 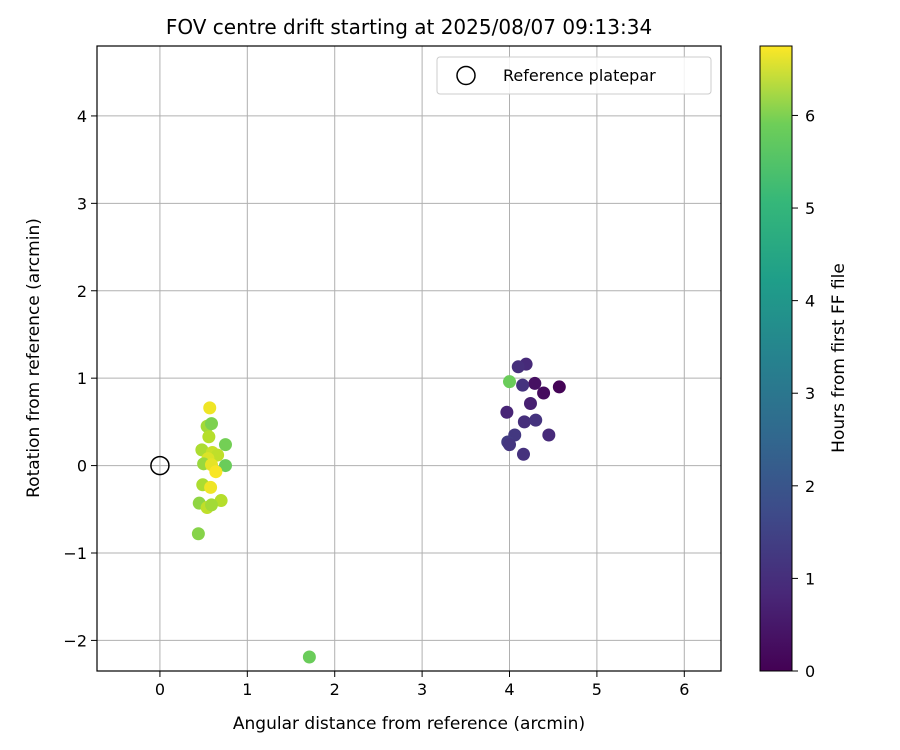 What do you see at coordinates (810, 208) in the screenshot?
I see `colorbar-tick-label: 5` at bounding box center [810, 208].